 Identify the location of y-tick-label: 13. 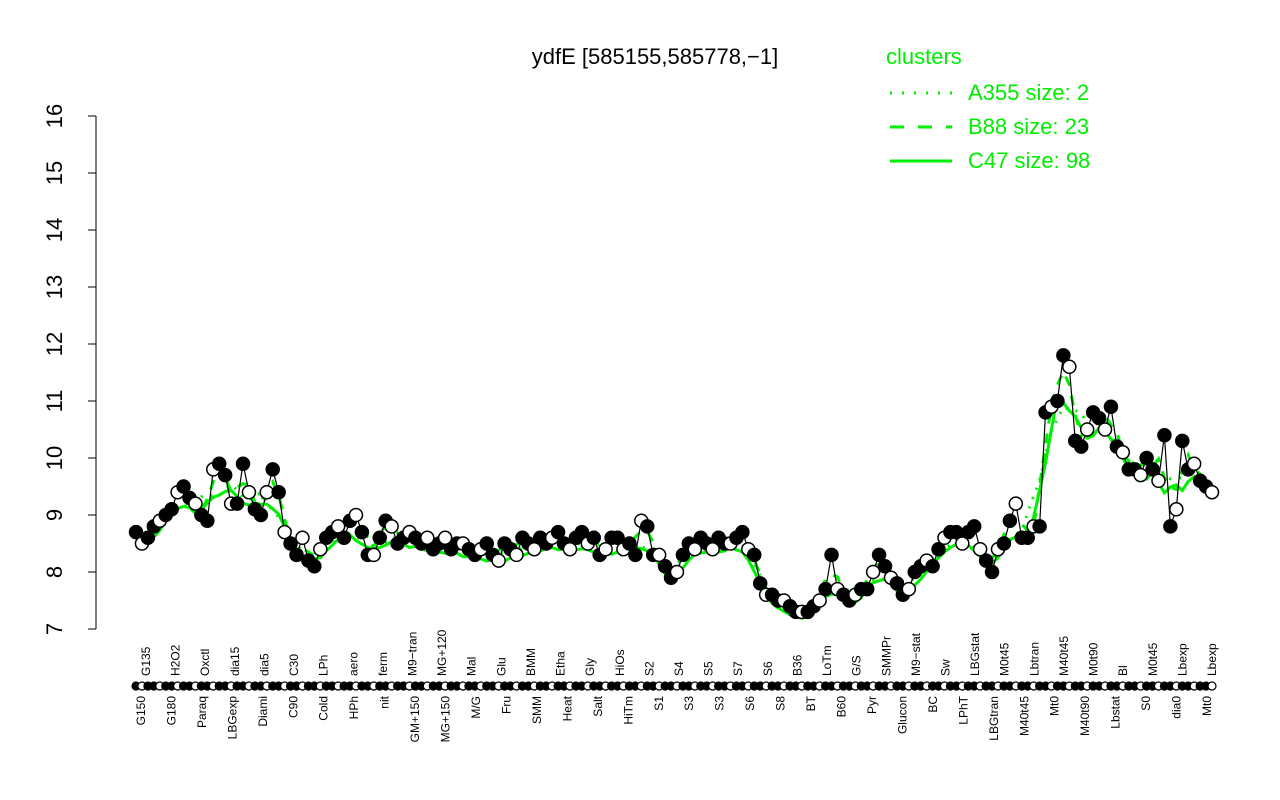
(54, 287).